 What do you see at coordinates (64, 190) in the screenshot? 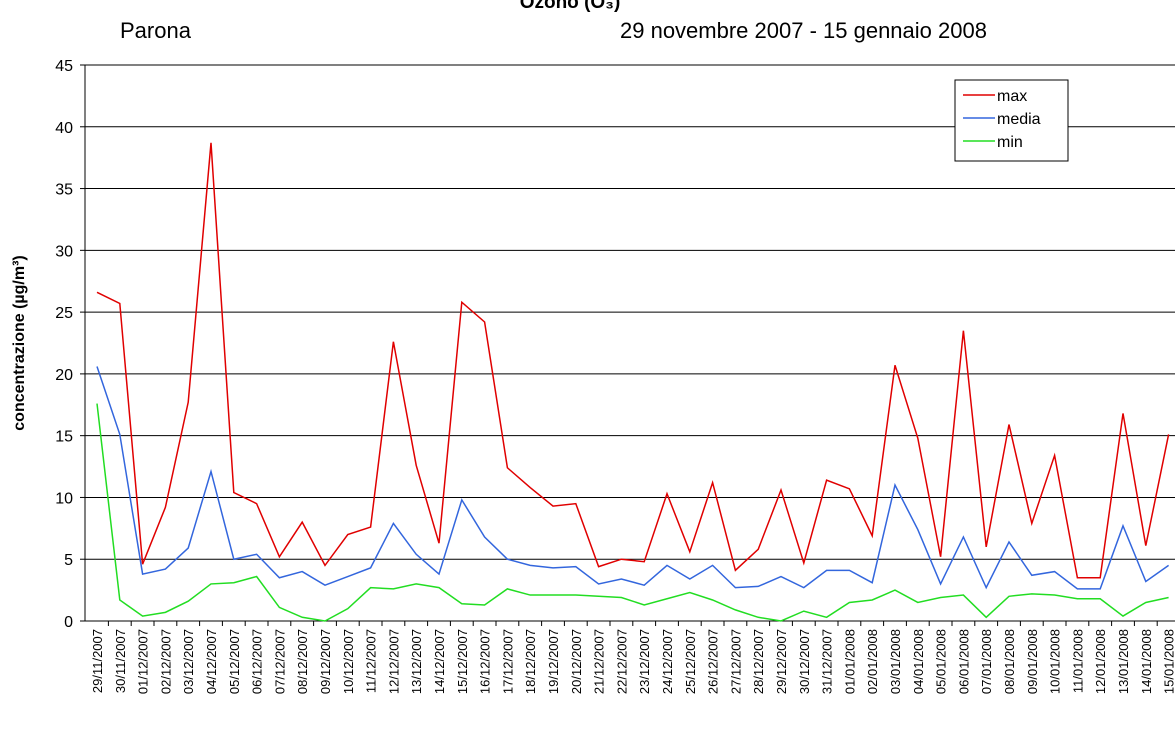
I see `y-tick-label: 35` at bounding box center [64, 190].